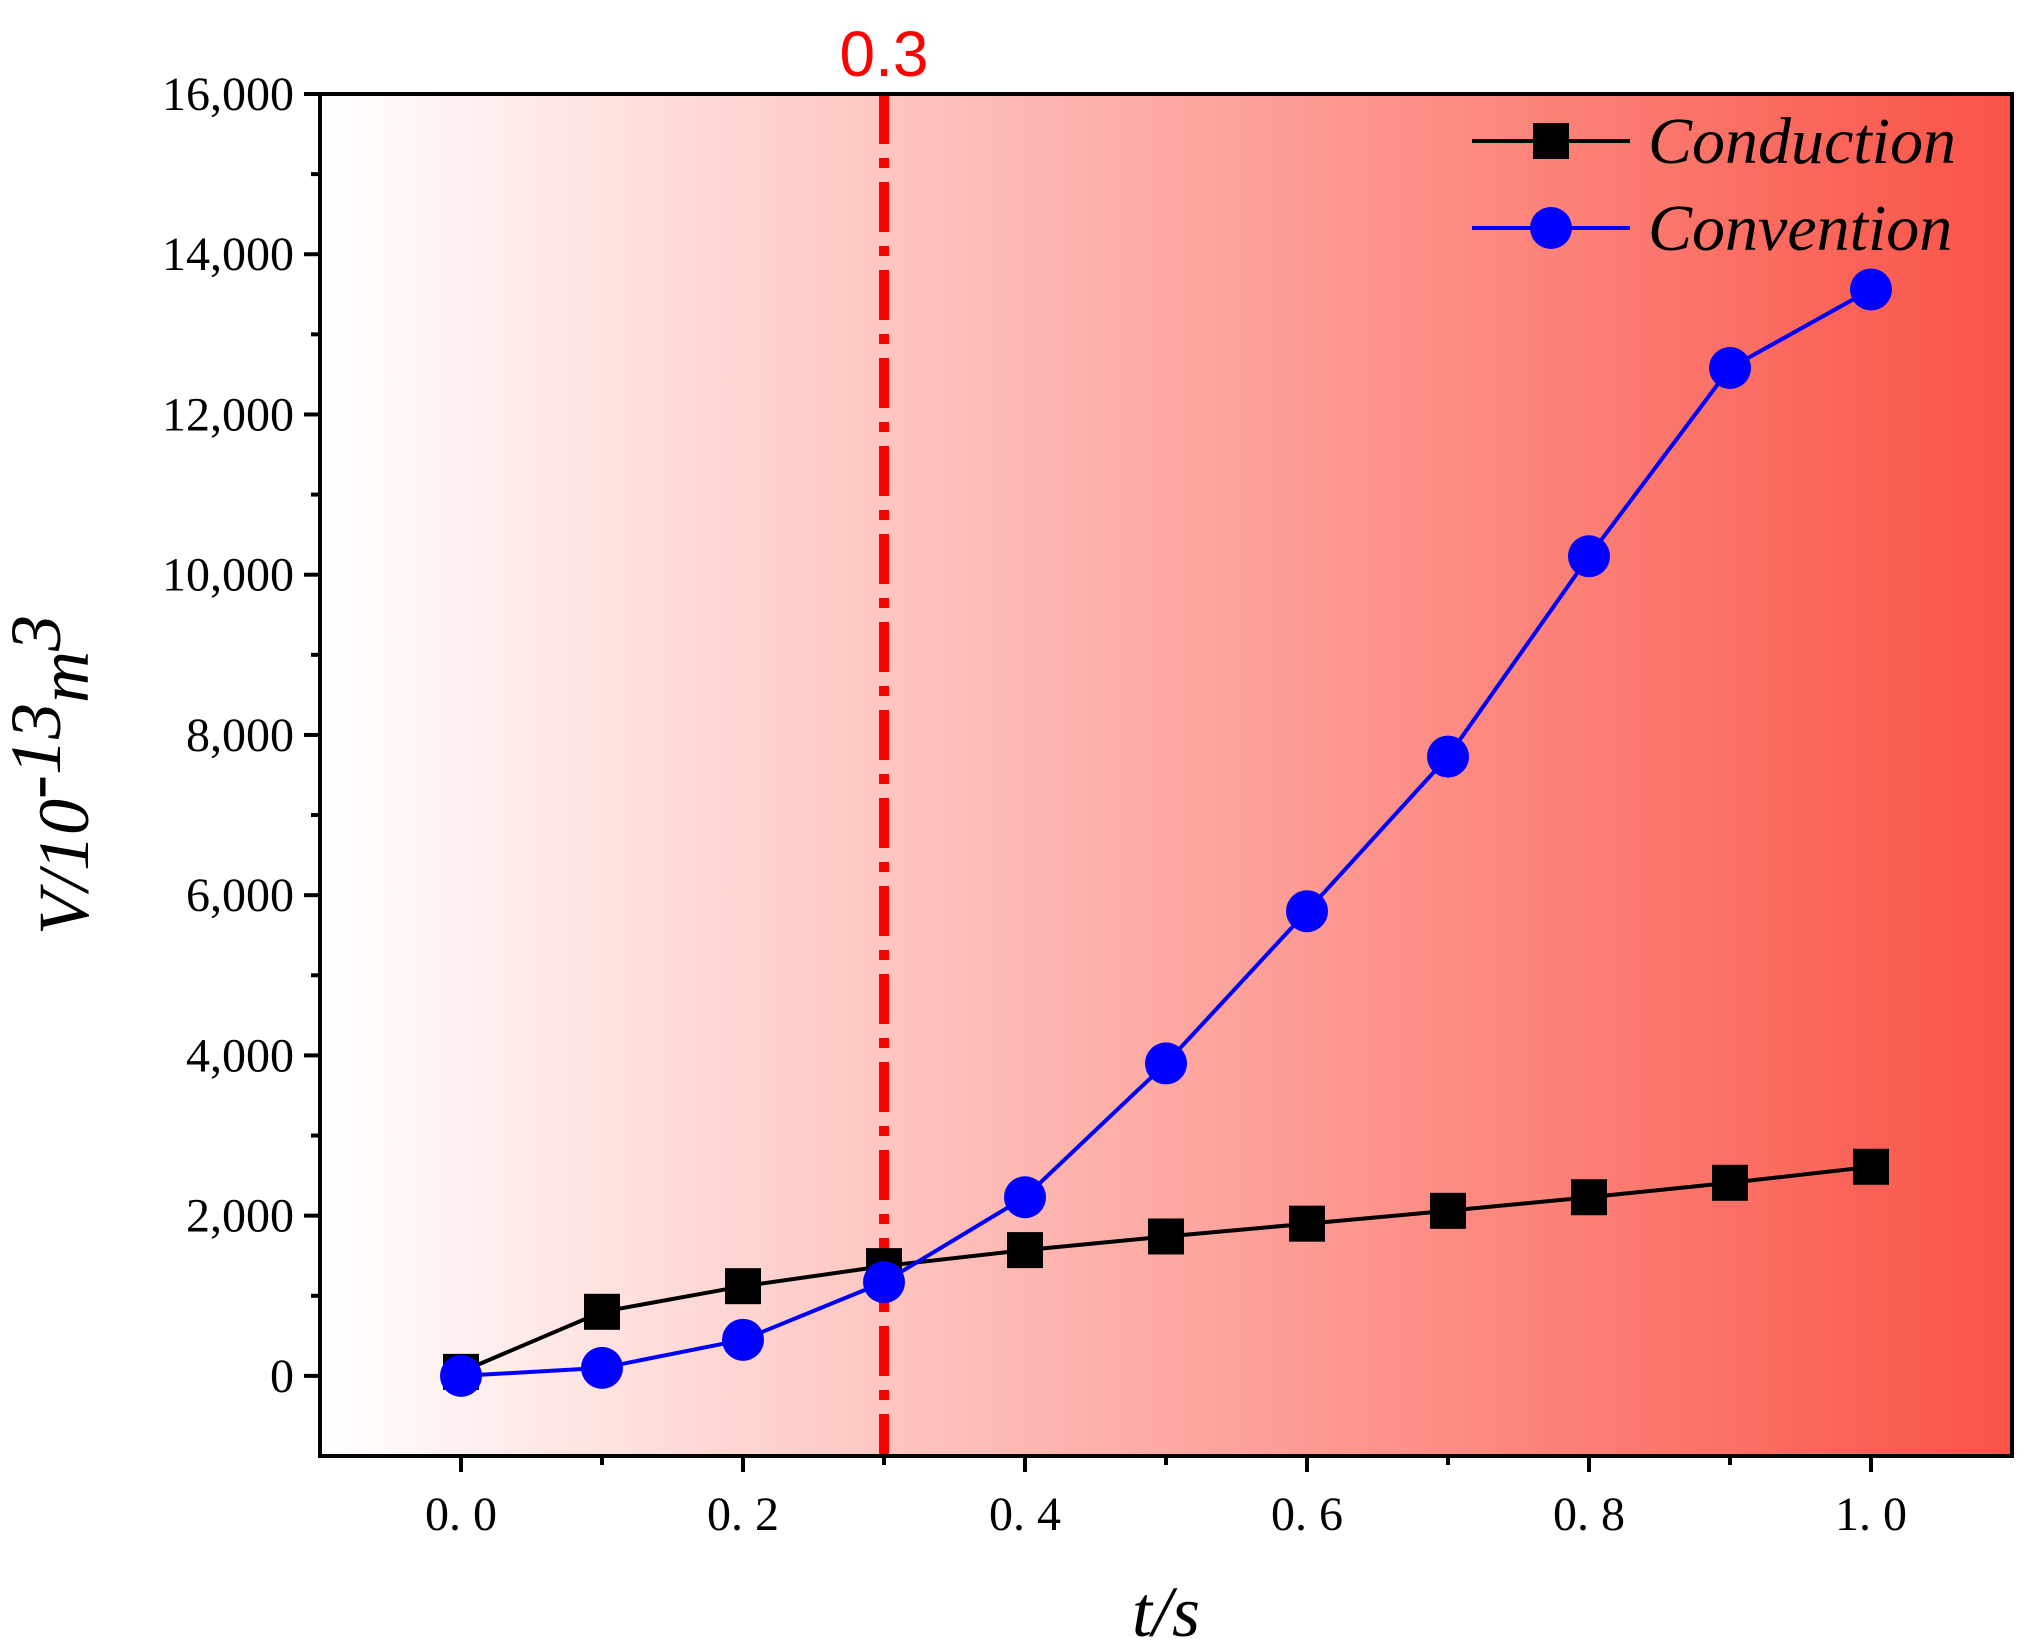 The image size is (2026, 1650). What do you see at coordinates (228, 575) in the screenshot?
I see `y-tick-label: 10,000` at bounding box center [228, 575].